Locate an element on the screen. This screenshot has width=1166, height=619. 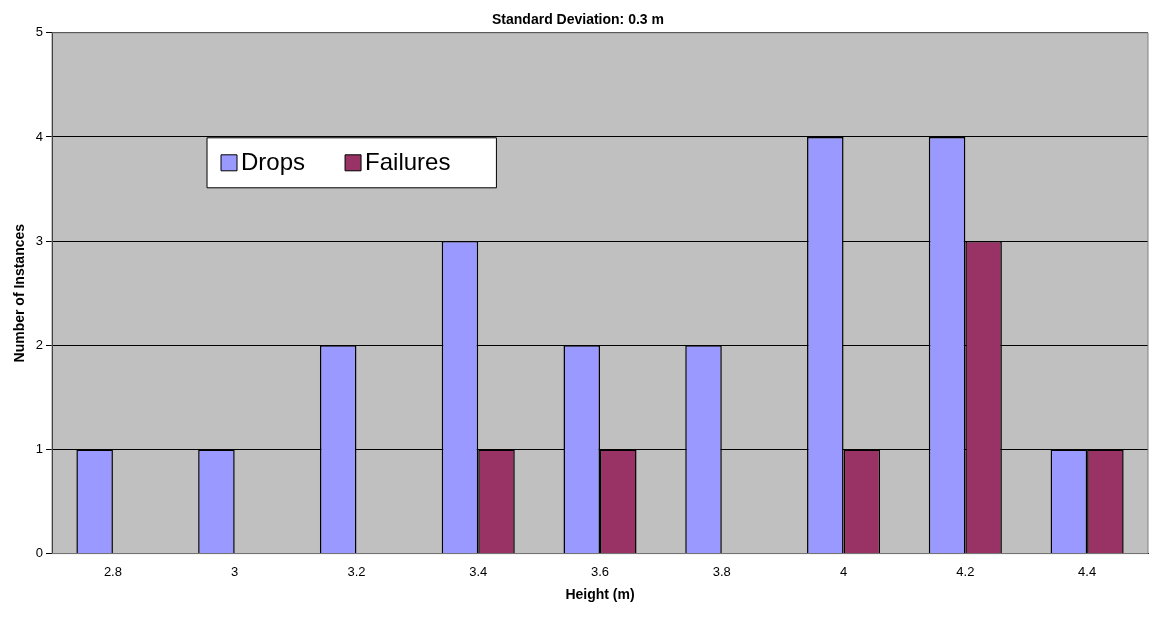
x-tick-label: 2.8 is located at coordinates (112, 571).